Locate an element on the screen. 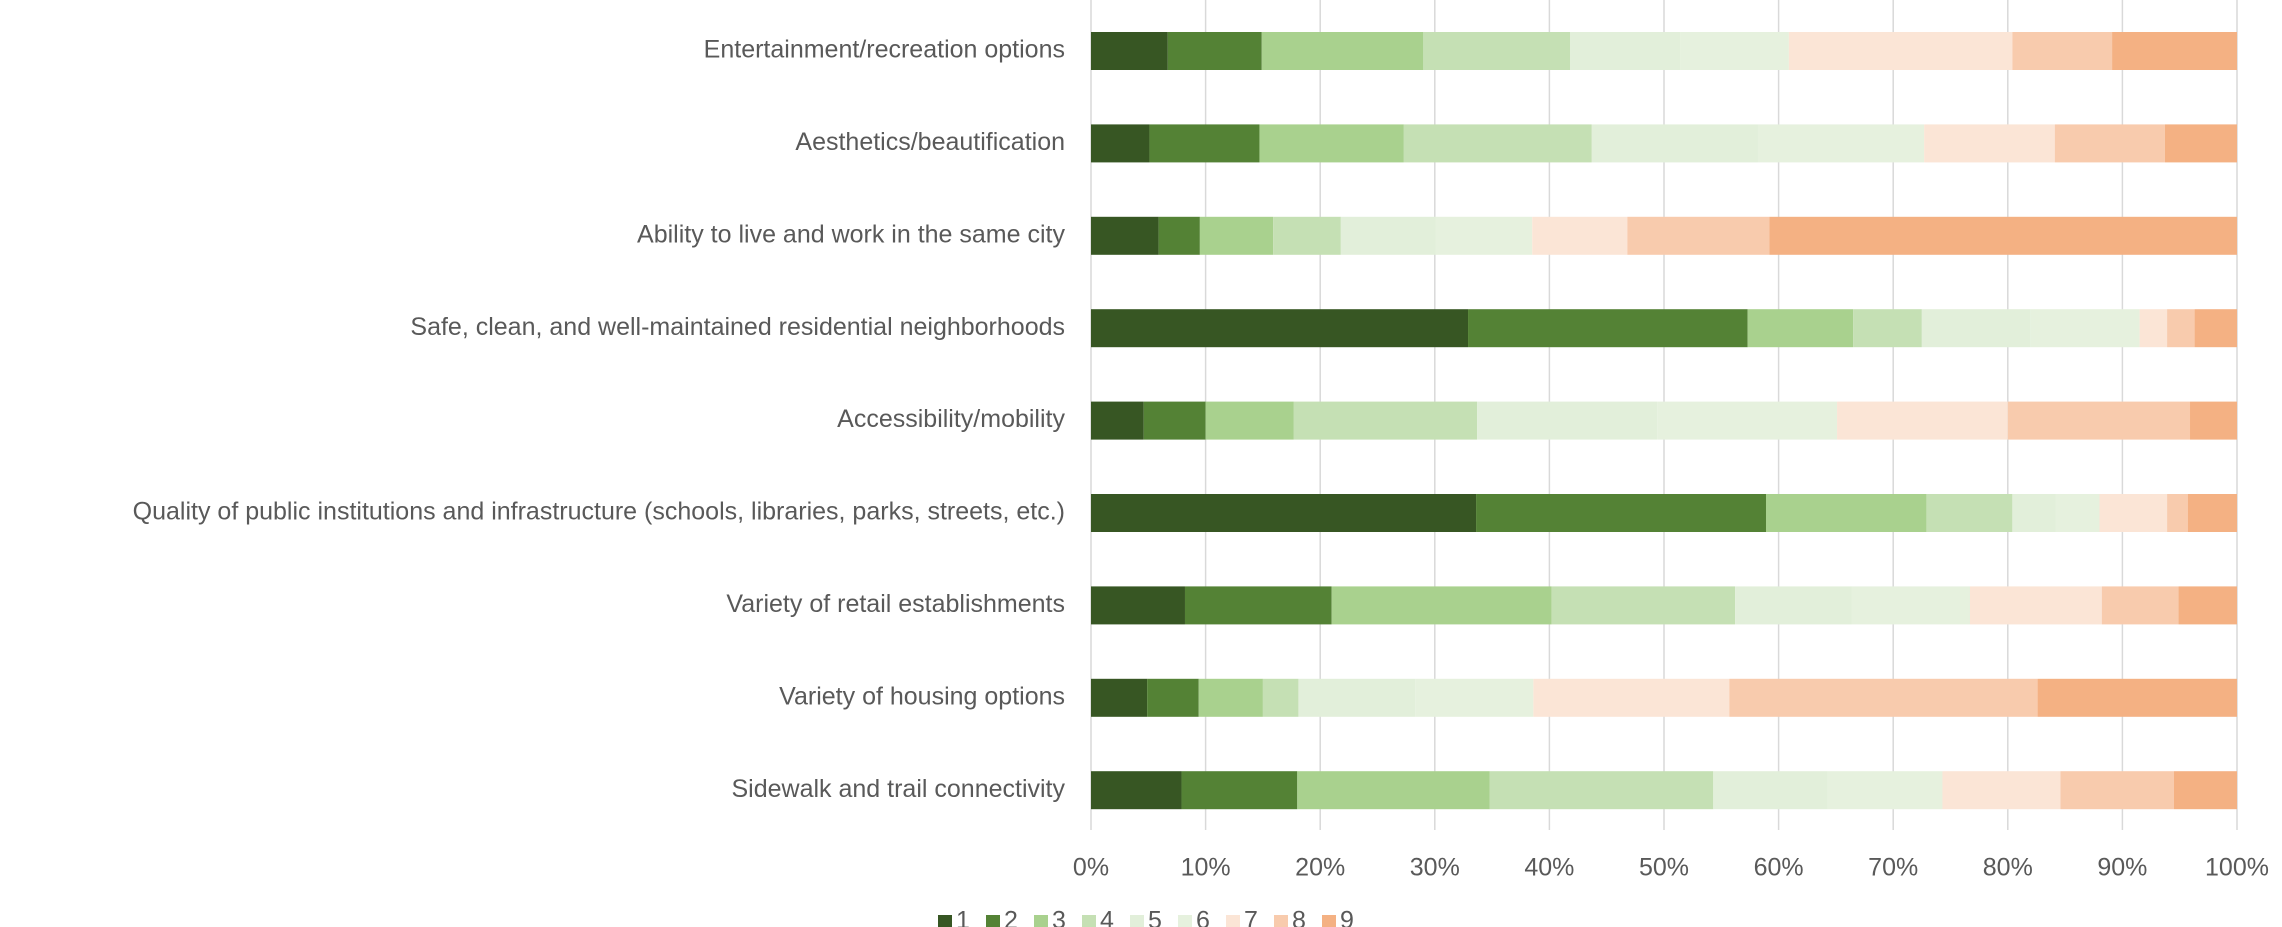 The width and height of the screenshot is (2282, 927). x-tick-label: 80% is located at coordinates (2008, 868).